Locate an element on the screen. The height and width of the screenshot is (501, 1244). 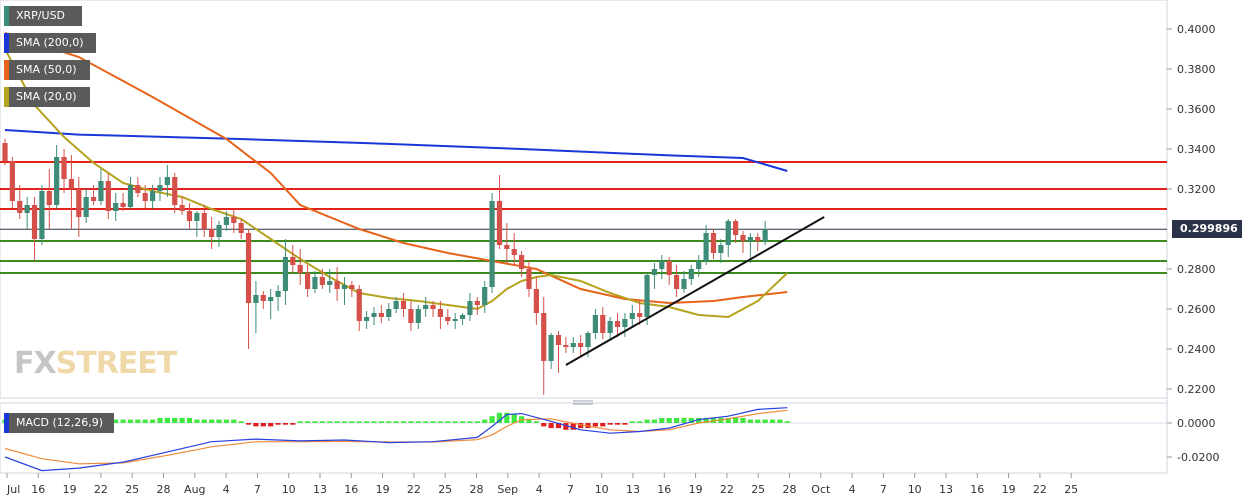
legend-sma-200: SMA (200,0) is located at coordinates (50, 43).